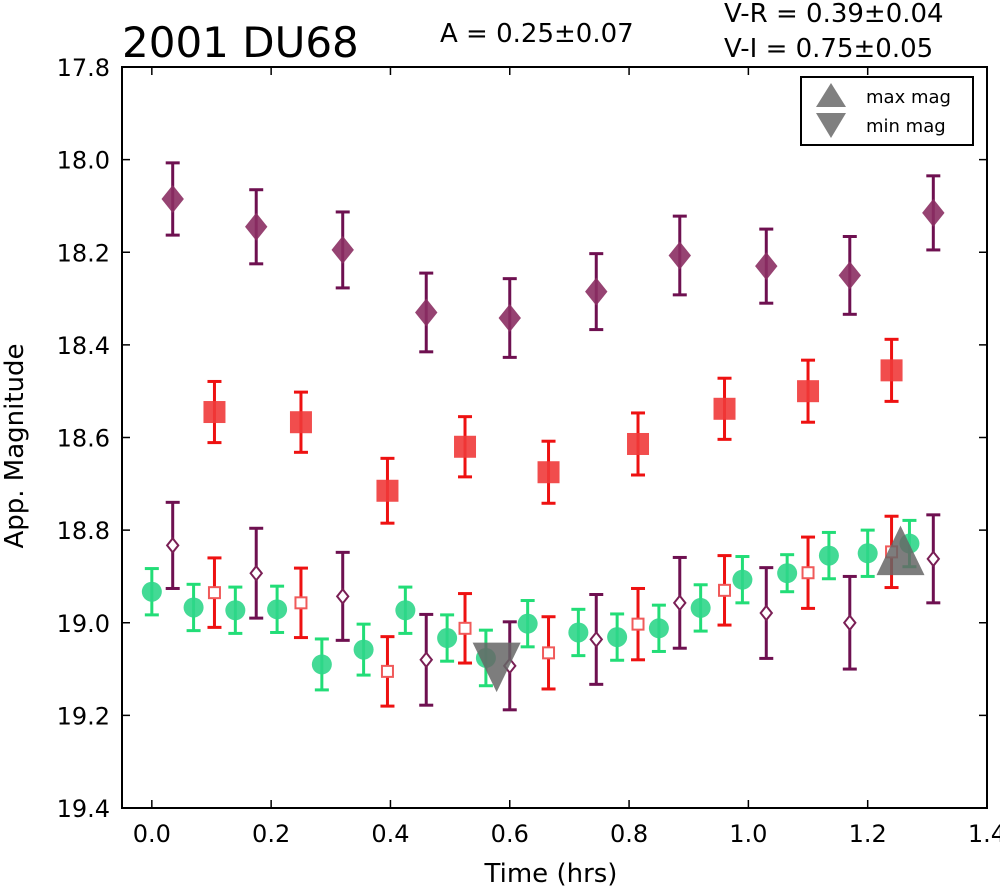  What do you see at coordinates (868, 834) in the screenshot?
I see `x-tick-label: 1.2` at bounding box center [868, 834].